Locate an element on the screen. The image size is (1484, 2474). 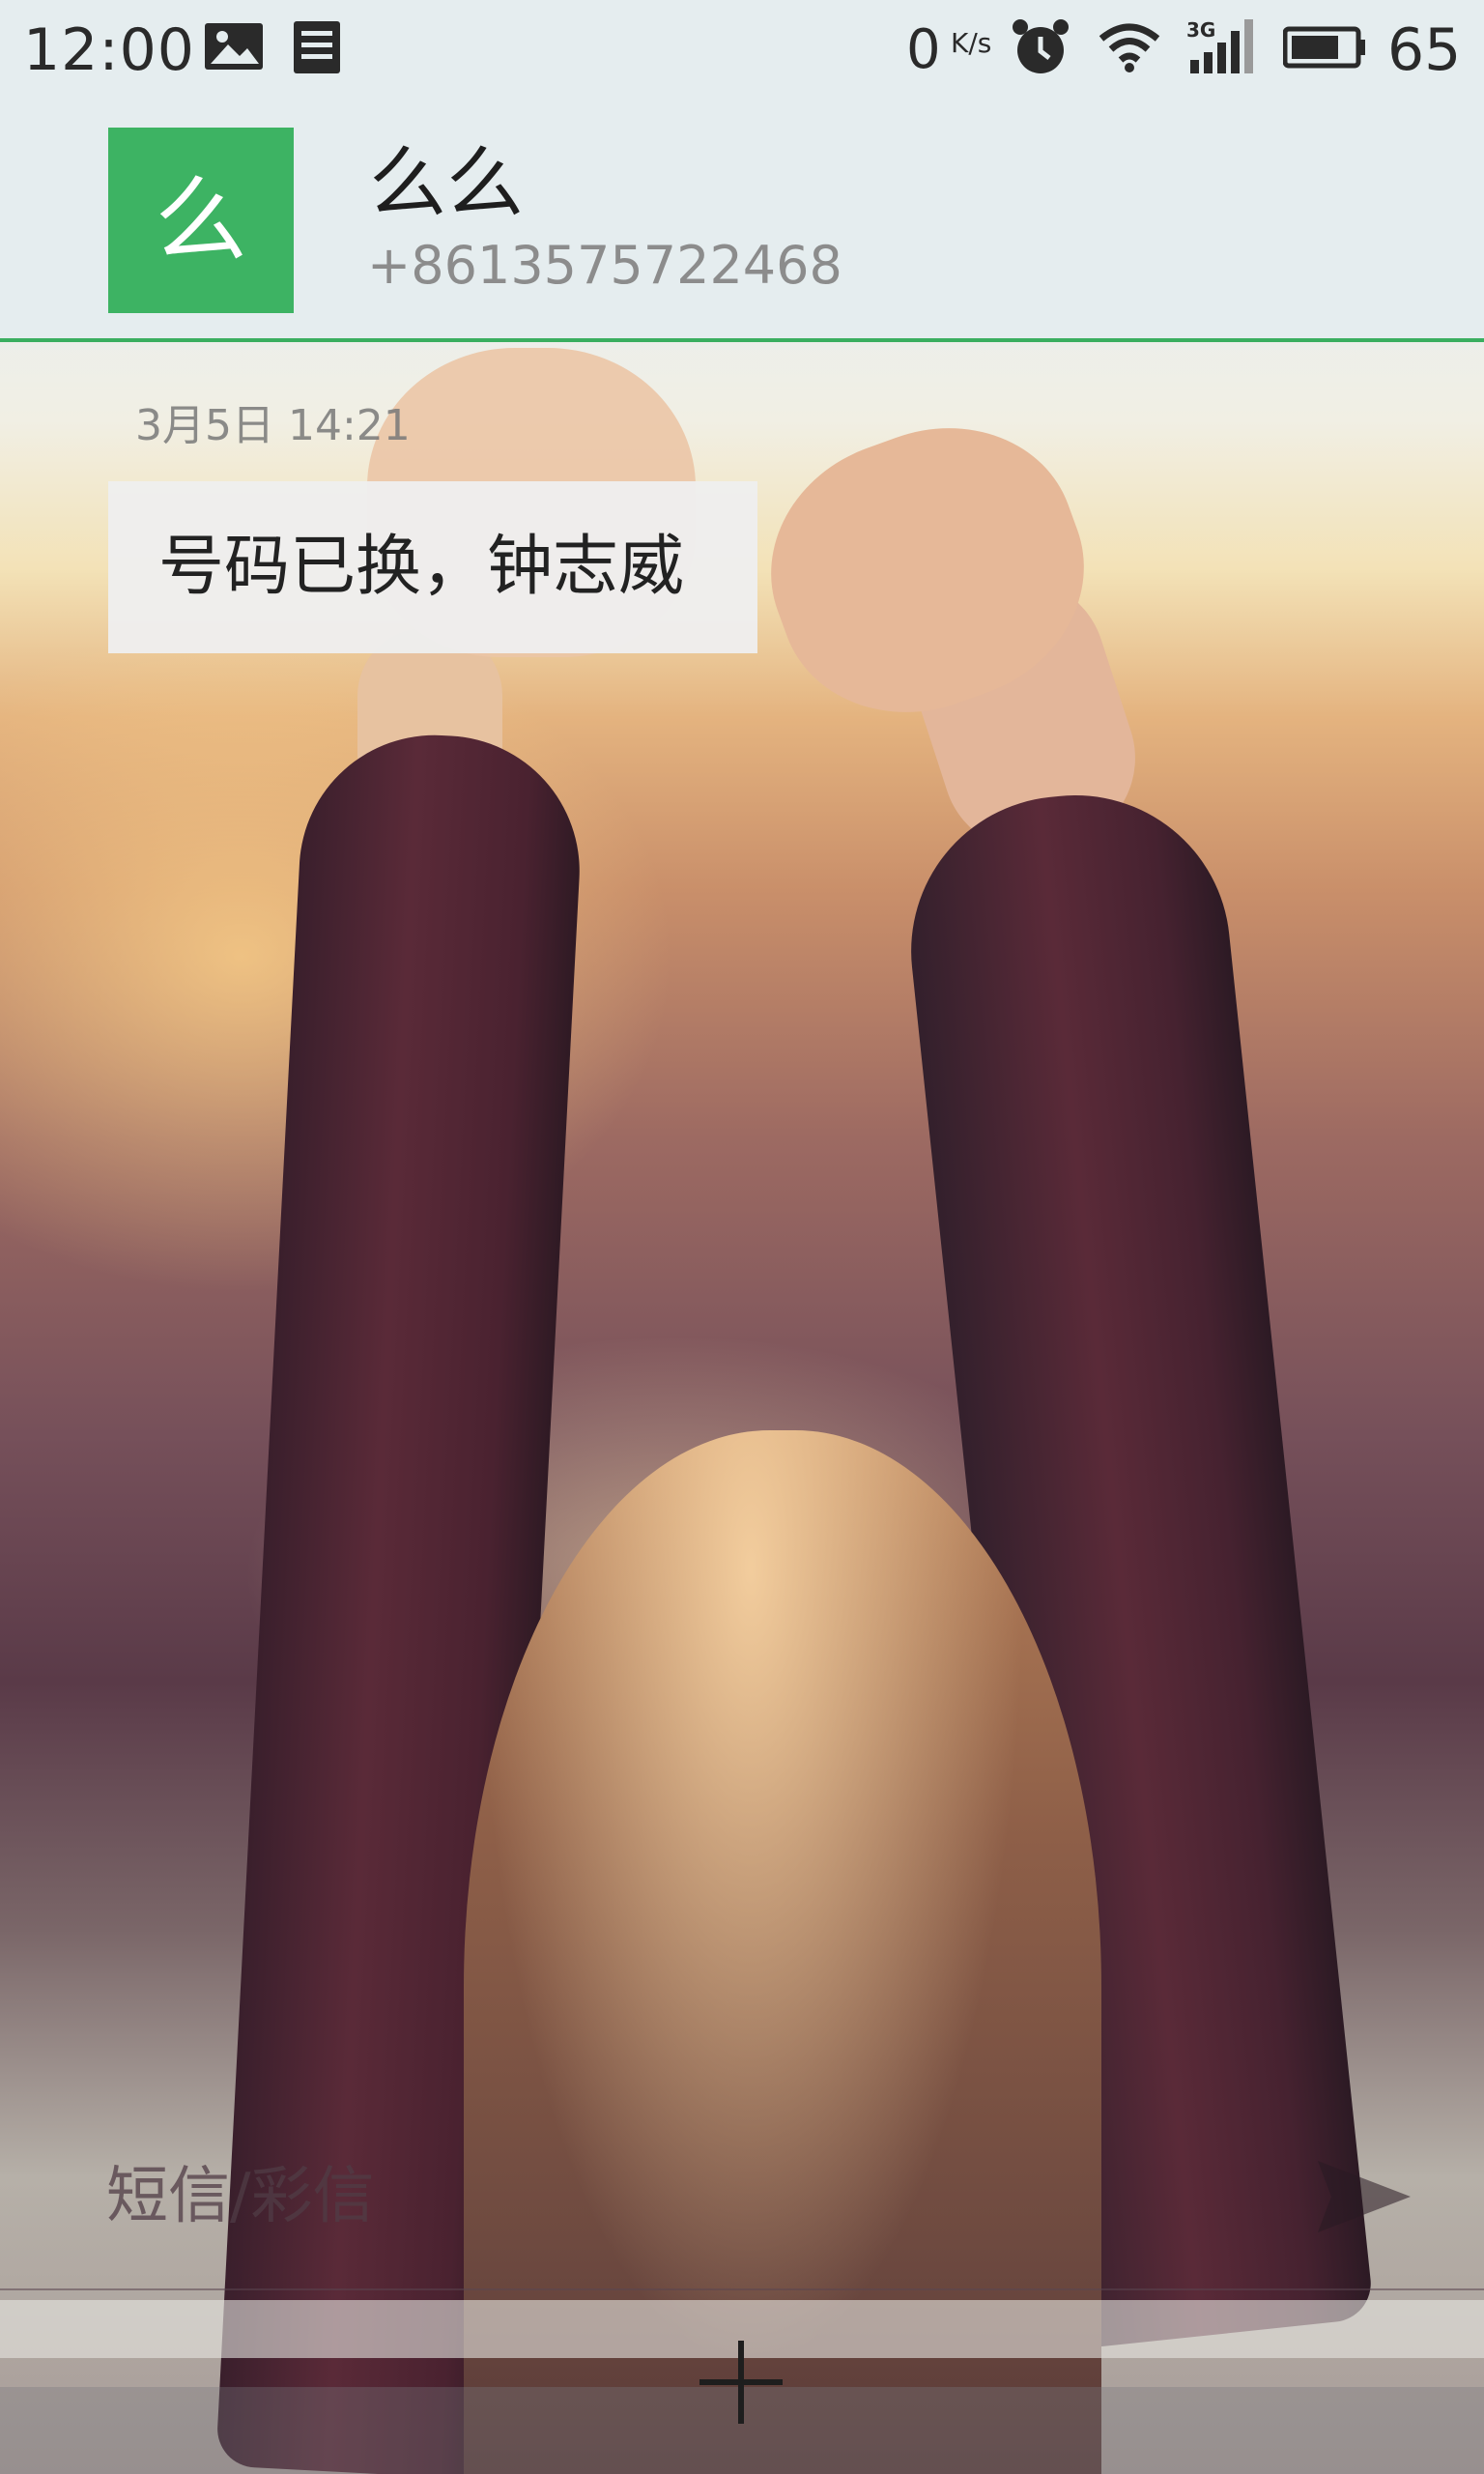
status-time: 12:00 is located at coordinates (109, 50).